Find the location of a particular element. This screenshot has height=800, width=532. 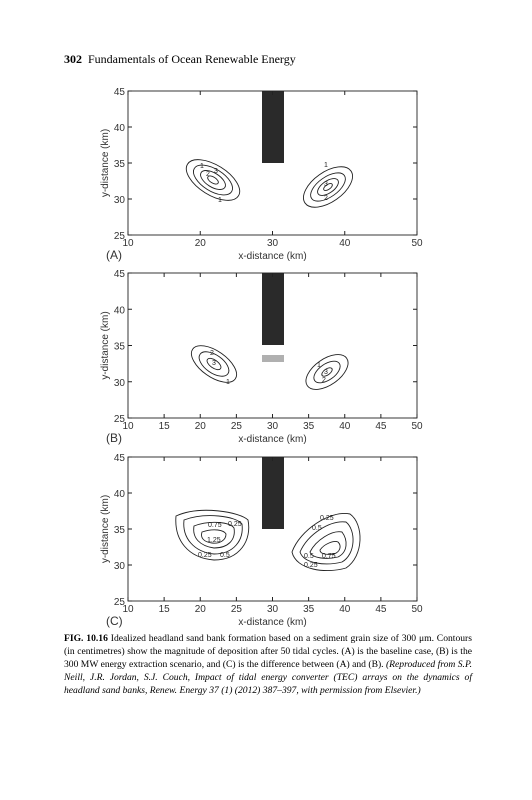

tec-array is located at coordinates (273, 358).